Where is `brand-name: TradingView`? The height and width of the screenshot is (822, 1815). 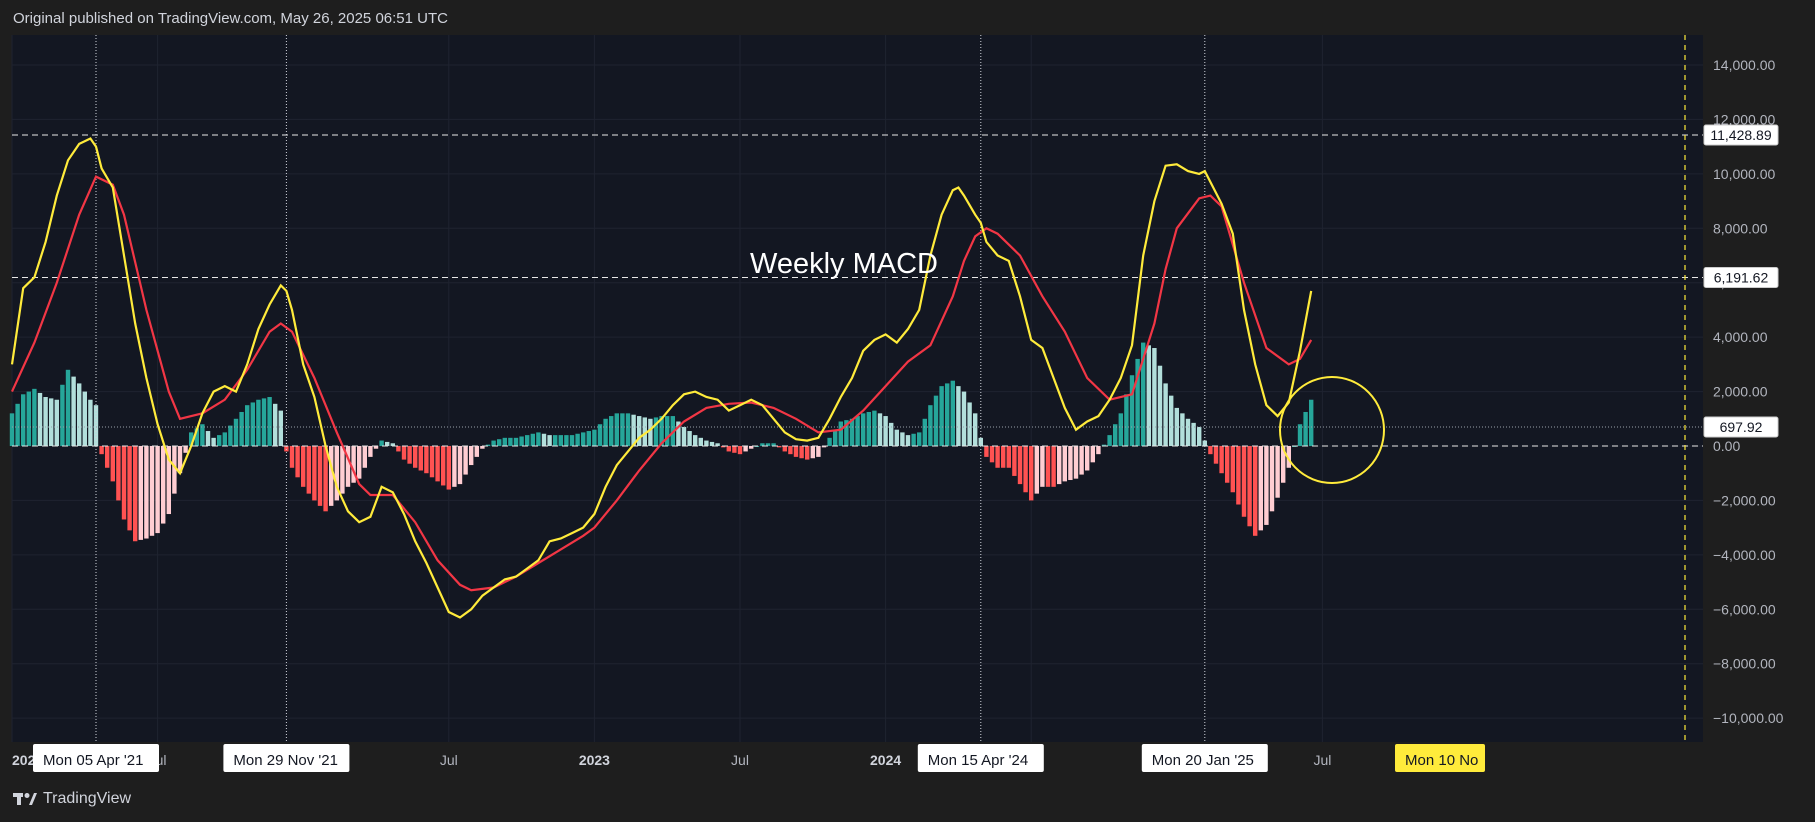
brand-name: TradingView is located at coordinates (87, 798).